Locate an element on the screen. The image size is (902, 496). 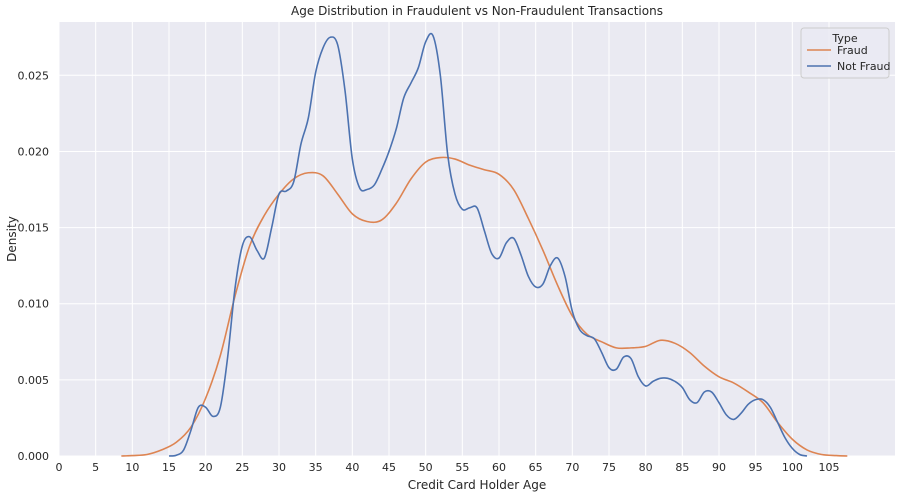
x-tick-label: 55 is located at coordinates (462, 467).